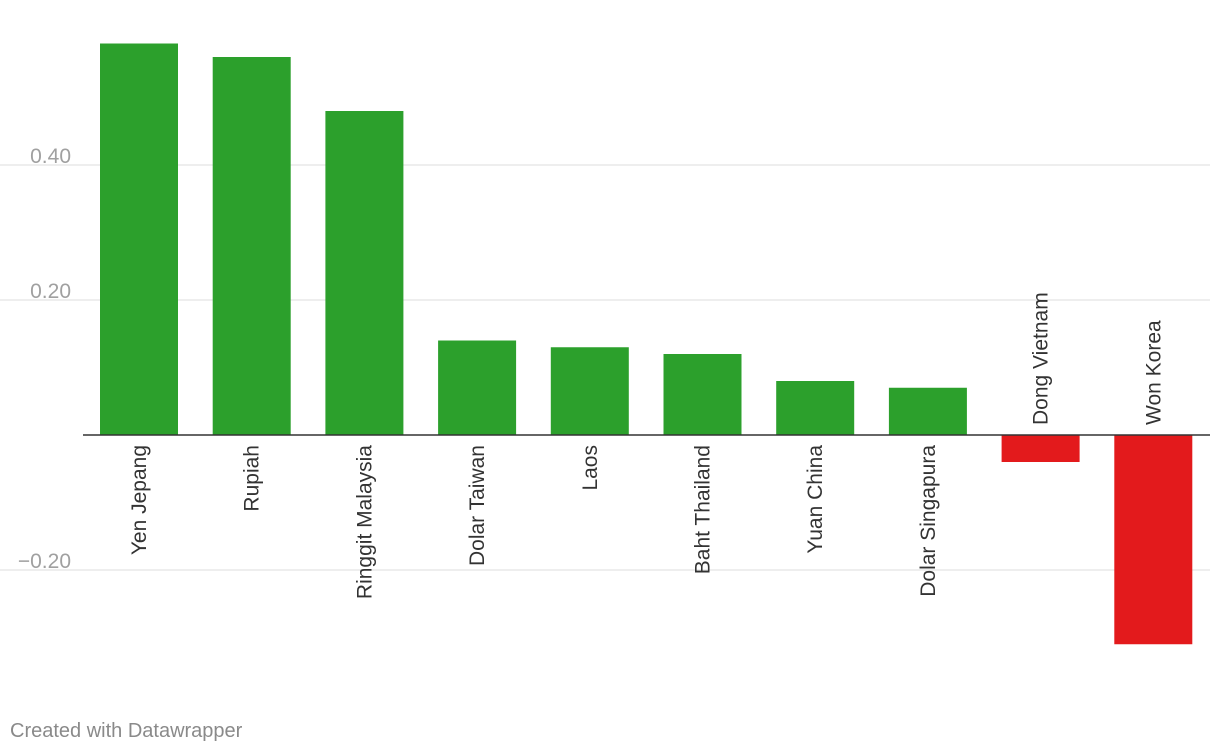 This screenshot has height=756, width=1220. Describe the element at coordinates (815, 499) in the screenshot. I see `category-label: Yuan China` at that location.